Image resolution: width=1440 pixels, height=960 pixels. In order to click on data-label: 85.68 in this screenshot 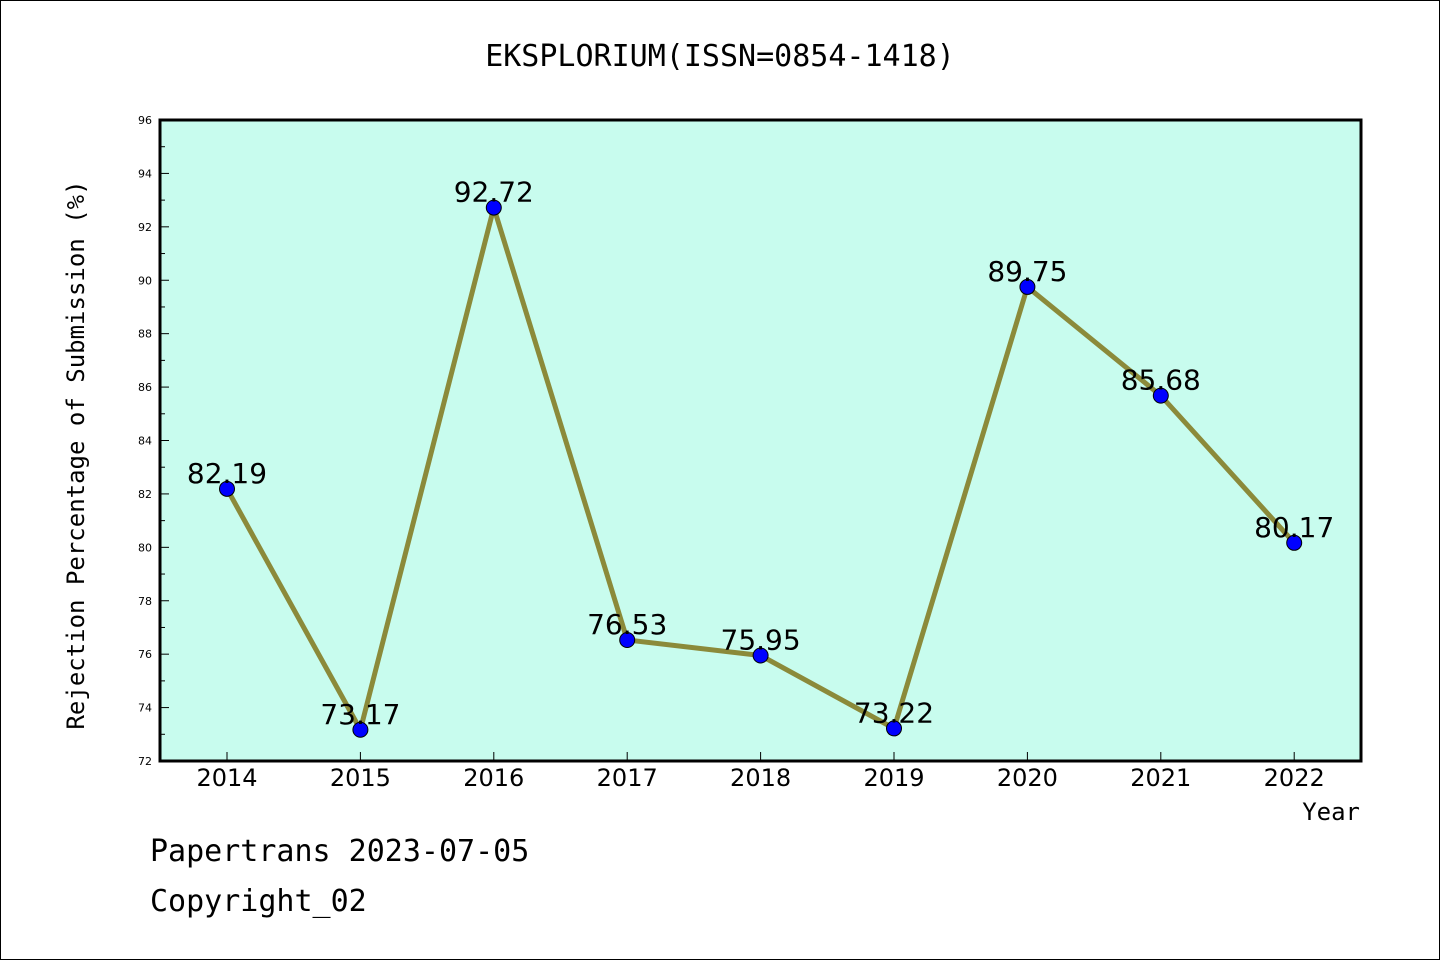, I will do `click(1161, 380)`.